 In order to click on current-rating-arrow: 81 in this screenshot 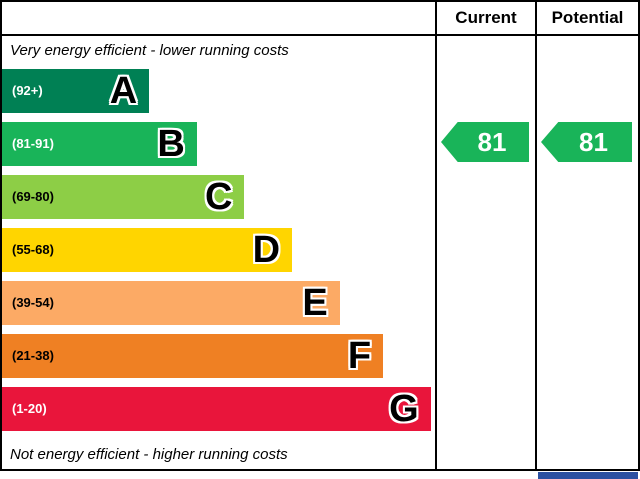, I will do `click(485, 142)`.